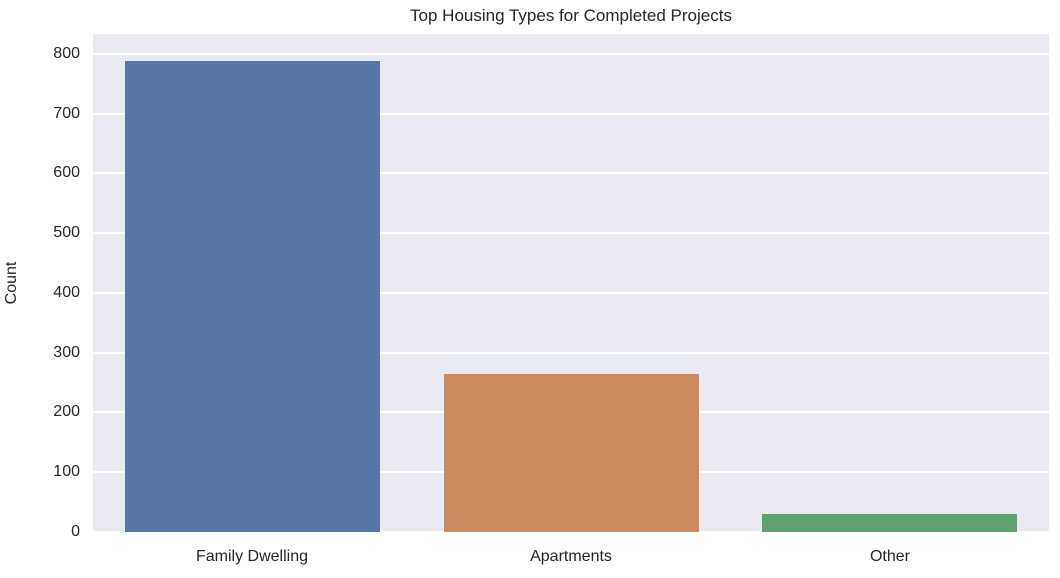 Image resolution: width=1060 pixels, height=578 pixels. Describe the element at coordinates (75, 531) in the screenshot. I see `y-tick-label: 0` at that location.